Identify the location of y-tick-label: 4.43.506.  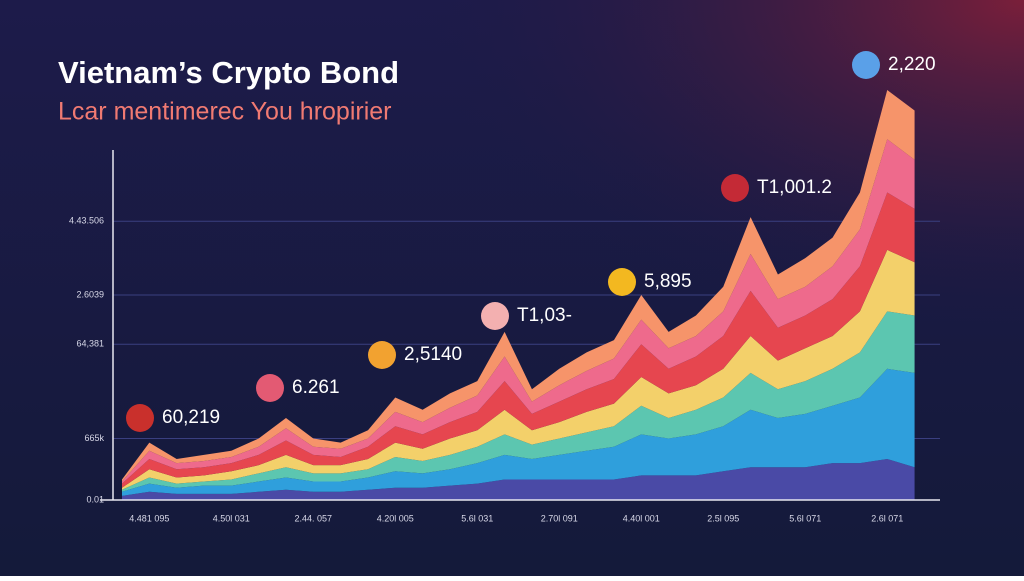
(86, 221).